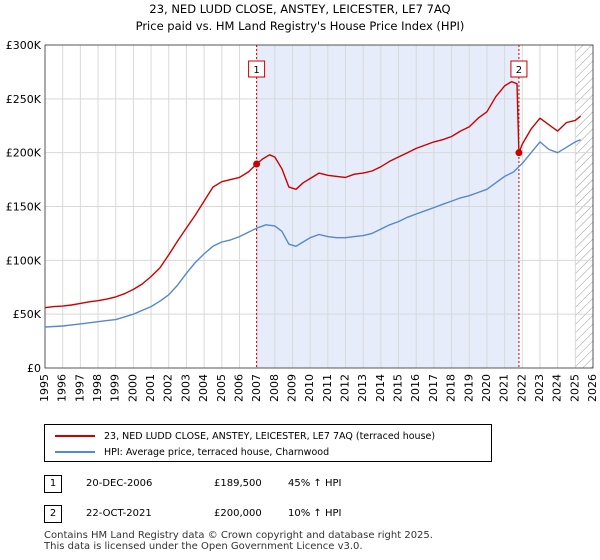 Image resolution: width=600 pixels, height=560 pixels. Describe the element at coordinates (53, 514) in the screenshot. I see `sale-number-badge: 2` at that location.